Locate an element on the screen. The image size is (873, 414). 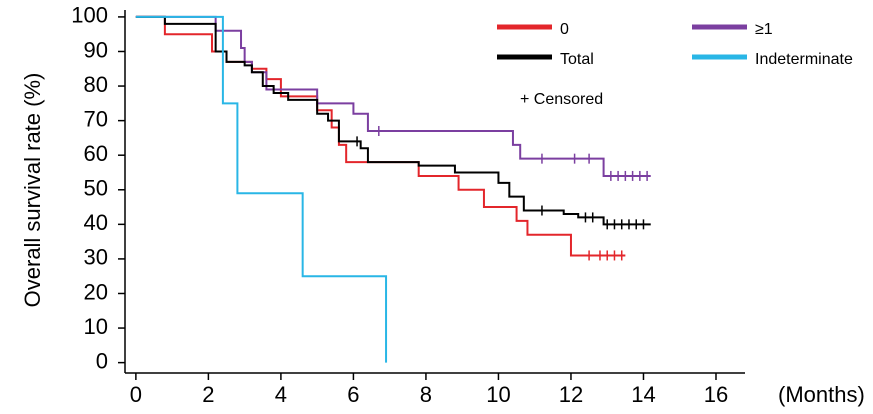
x-tick-label: 2 is located at coordinates (208, 394).